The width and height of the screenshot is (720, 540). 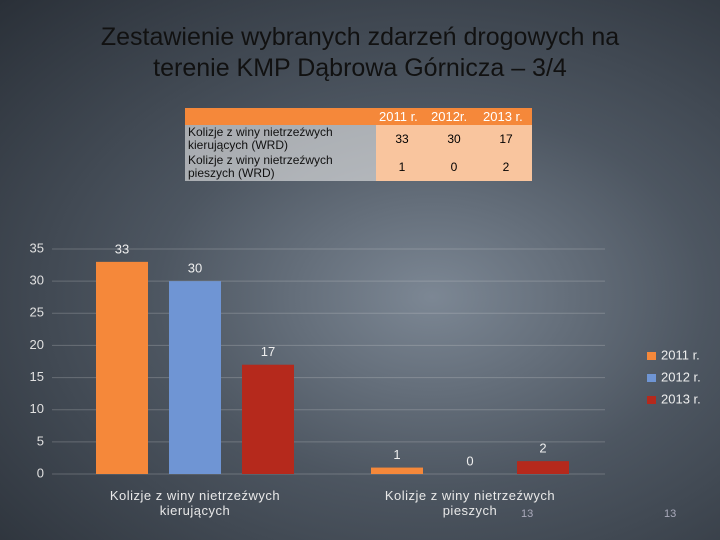 What do you see at coordinates (681, 398) in the screenshot?
I see `legend-label: 2013 r.` at bounding box center [681, 398].